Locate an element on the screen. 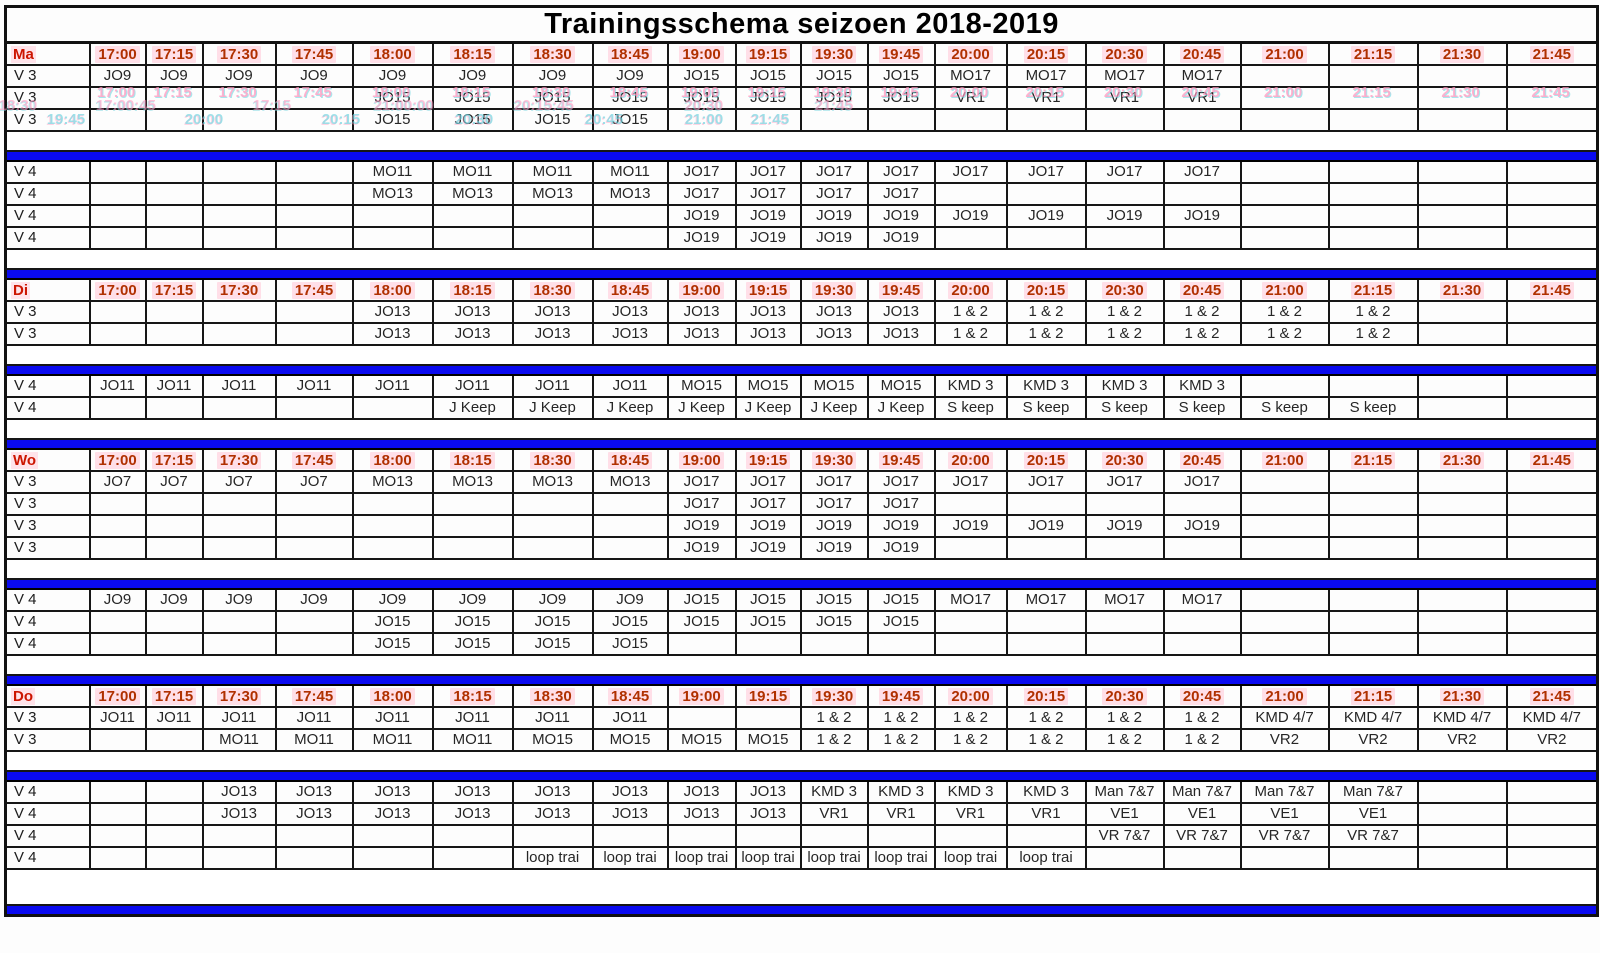  schedule-cell: MO15 is located at coordinates (901, 386).